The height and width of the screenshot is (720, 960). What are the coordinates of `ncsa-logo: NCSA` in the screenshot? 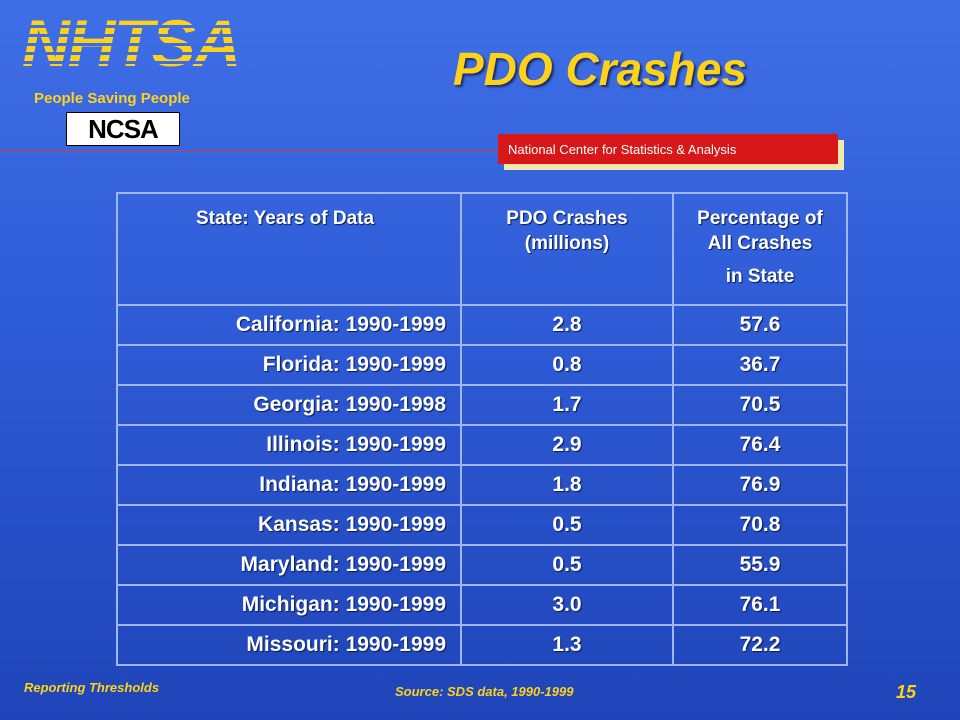 It's located at (123, 129).